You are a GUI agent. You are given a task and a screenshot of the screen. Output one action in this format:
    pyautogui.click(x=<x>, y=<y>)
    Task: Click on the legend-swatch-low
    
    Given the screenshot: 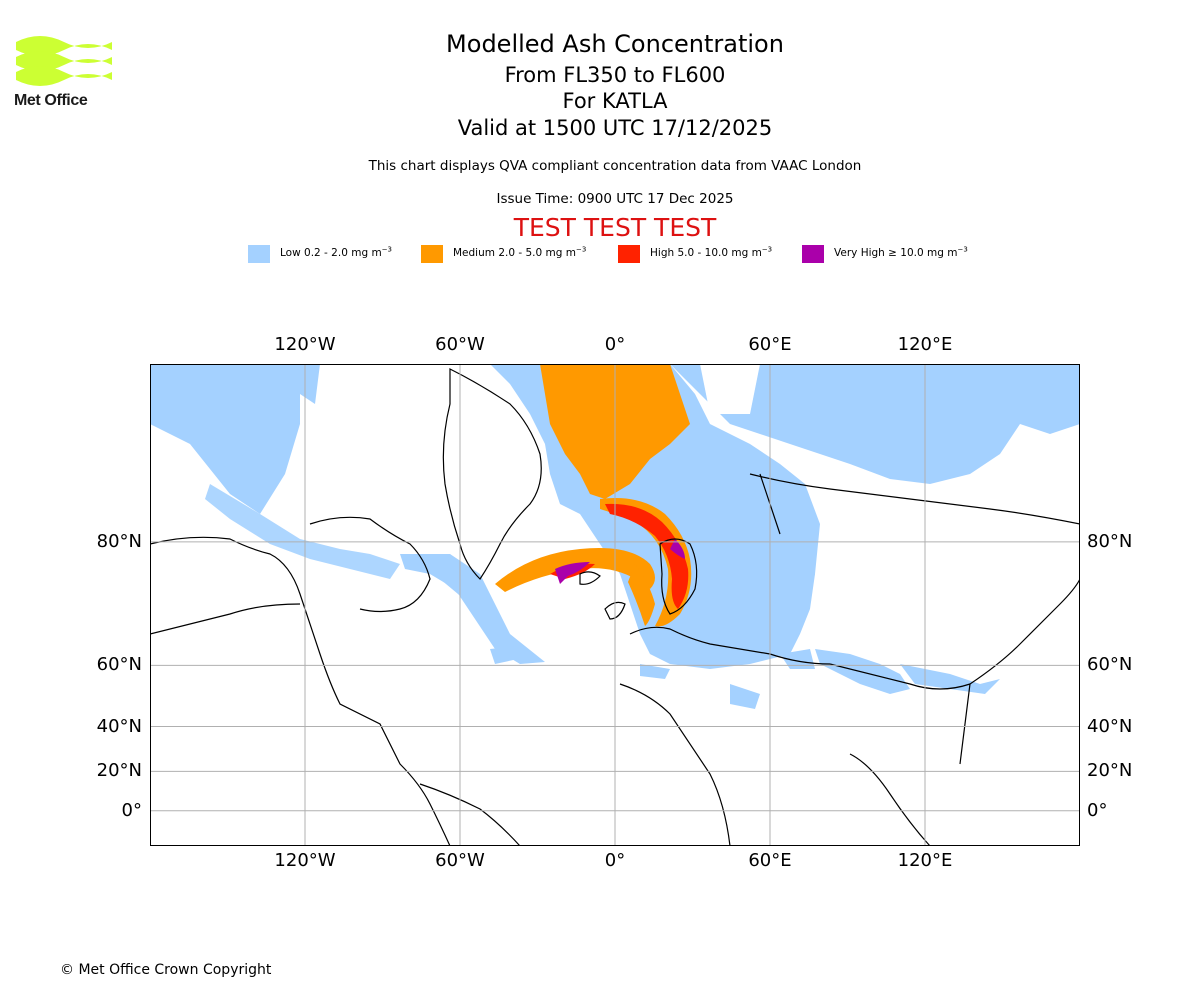 What is the action you would take?
    pyautogui.click(x=259, y=254)
    